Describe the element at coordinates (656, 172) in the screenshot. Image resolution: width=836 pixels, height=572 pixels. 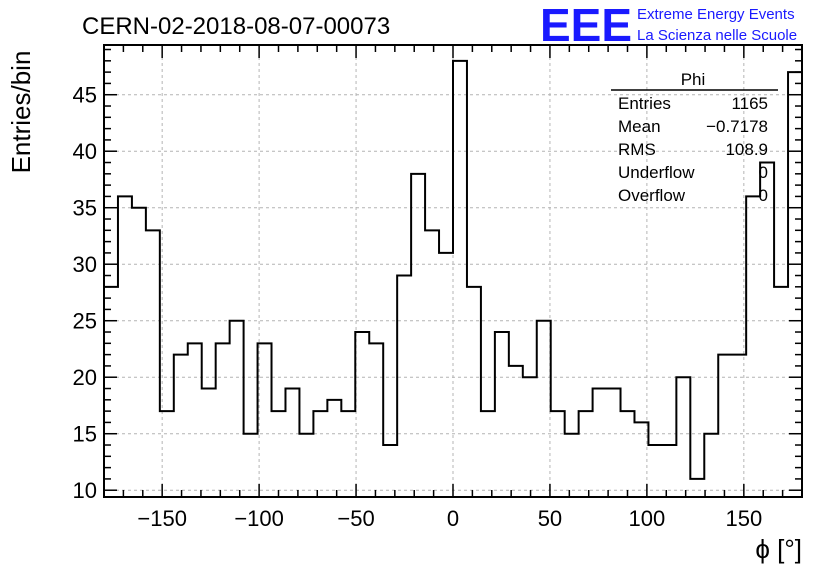
I see `stats-label: Underflow` at that location.